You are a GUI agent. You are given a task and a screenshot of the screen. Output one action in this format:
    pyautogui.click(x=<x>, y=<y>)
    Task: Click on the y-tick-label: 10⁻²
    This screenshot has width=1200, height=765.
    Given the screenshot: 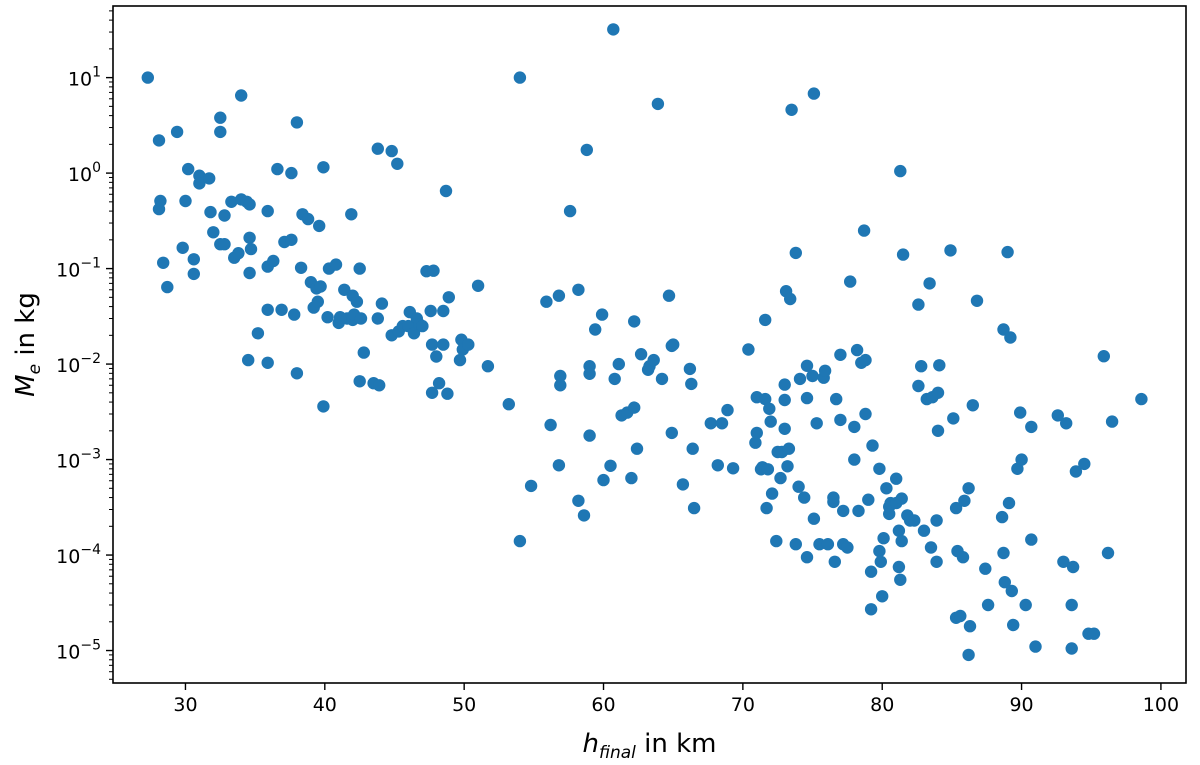 What is the action you would take?
    pyautogui.click(x=78, y=364)
    